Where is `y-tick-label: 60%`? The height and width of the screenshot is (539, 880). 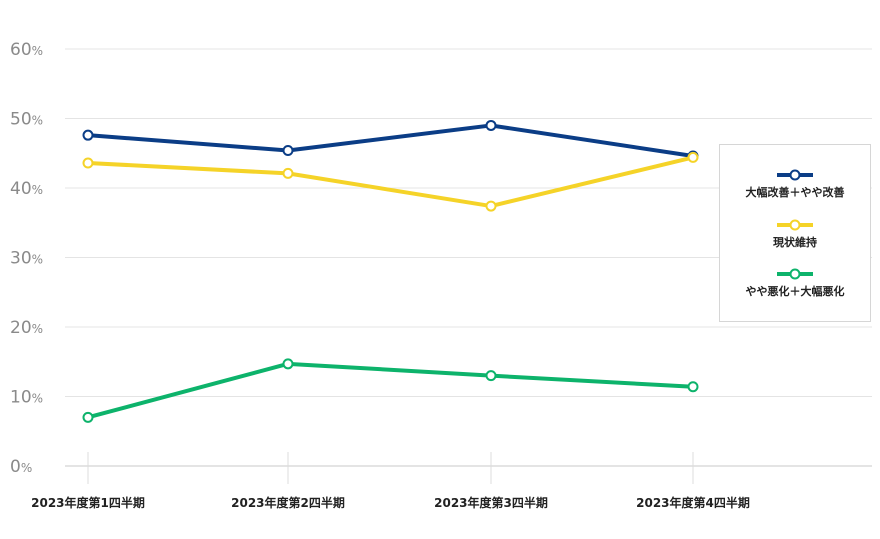
y-tick-label: 60% is located at coordinates (26, 50).